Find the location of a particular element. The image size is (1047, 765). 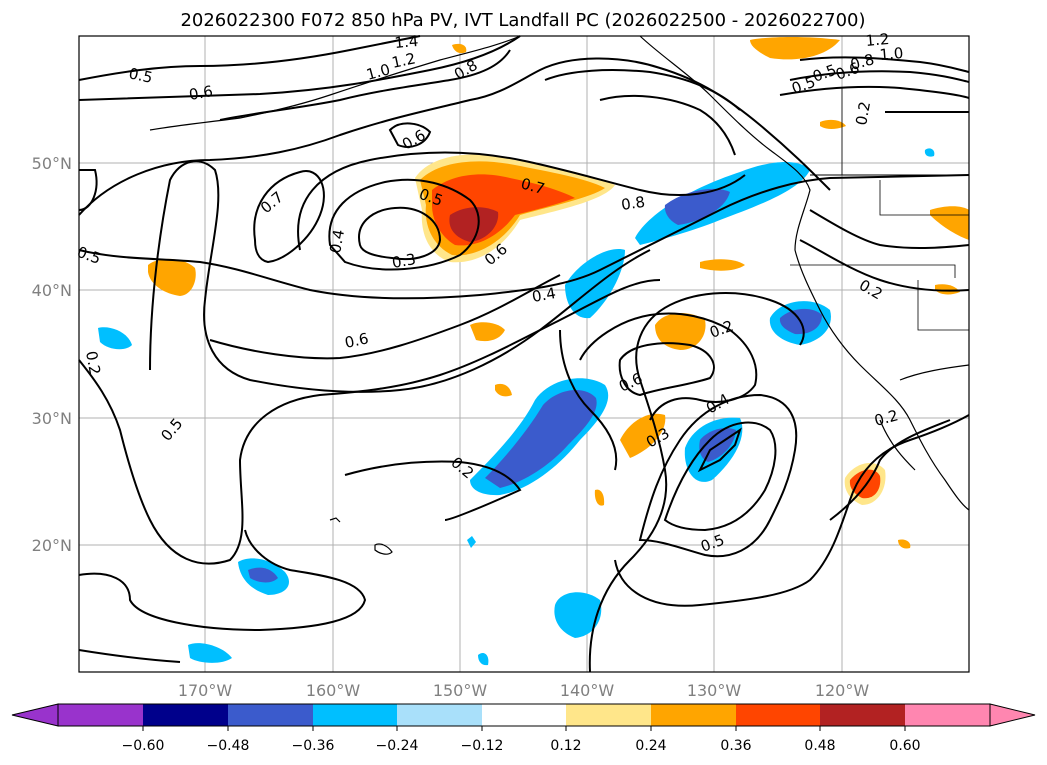

contour-label: 0.5 is located at coordinates (140, 75).